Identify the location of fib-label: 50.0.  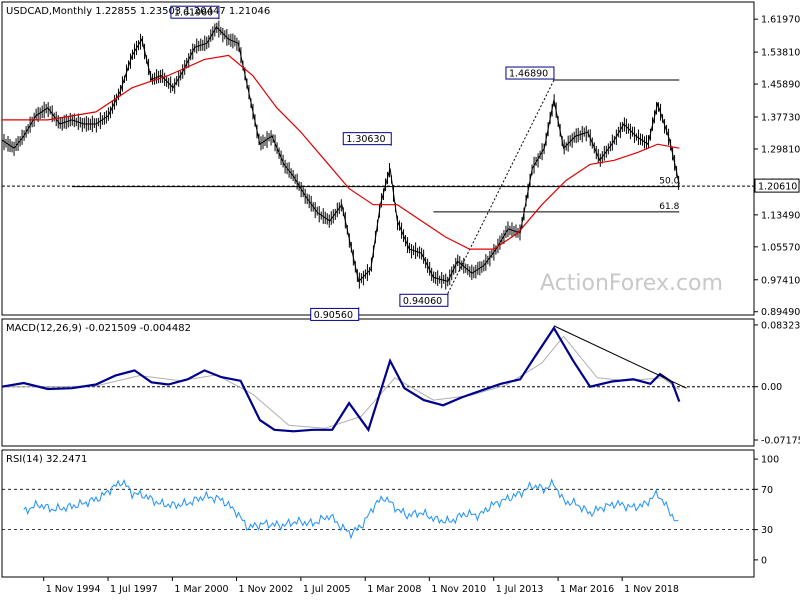
(669, 182).